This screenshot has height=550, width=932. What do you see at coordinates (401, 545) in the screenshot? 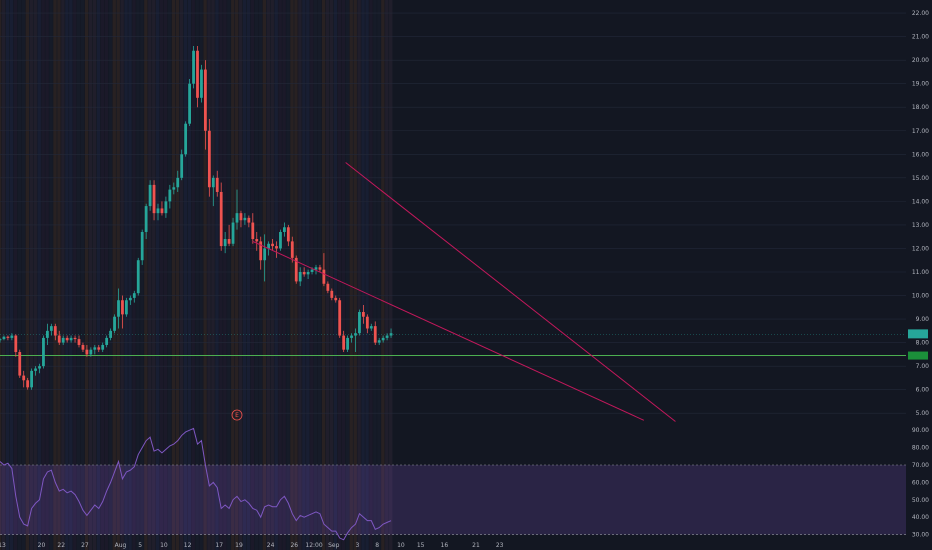
I see `time-tick-label: 10` at bounding box center [401, 545].